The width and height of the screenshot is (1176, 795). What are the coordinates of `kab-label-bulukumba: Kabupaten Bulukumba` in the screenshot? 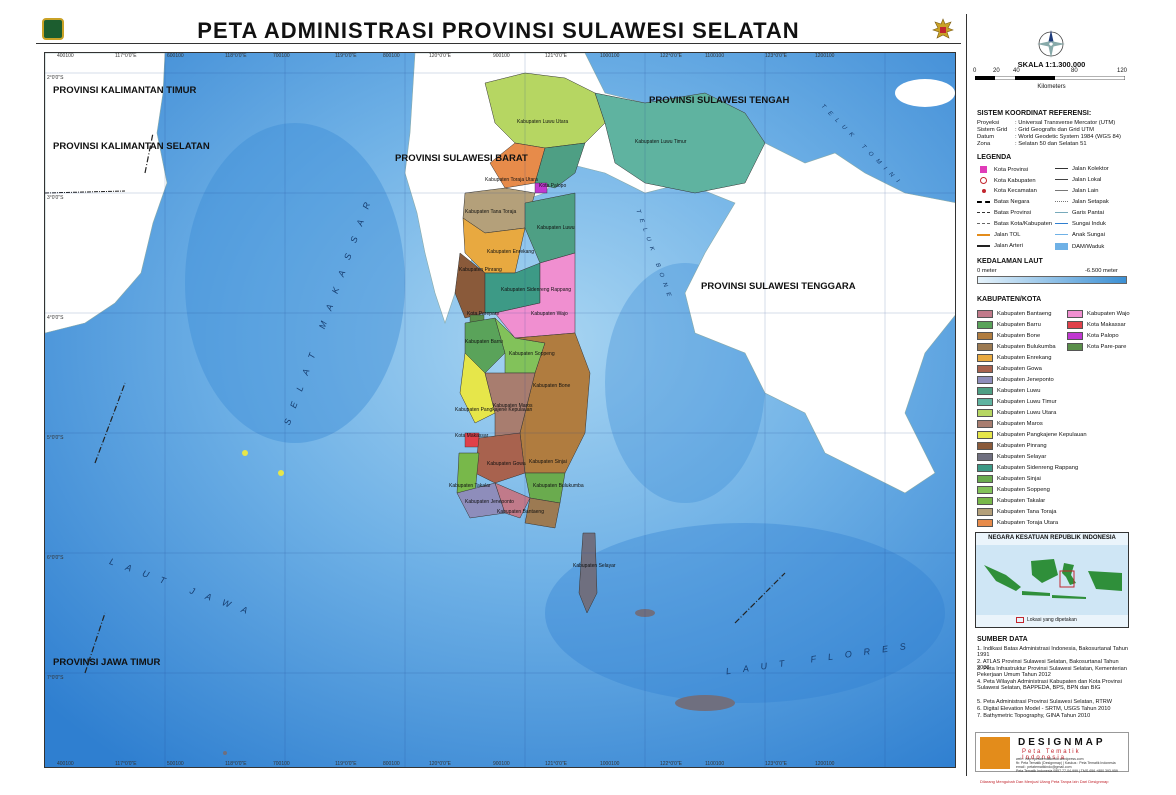 It's located at (558, 486).